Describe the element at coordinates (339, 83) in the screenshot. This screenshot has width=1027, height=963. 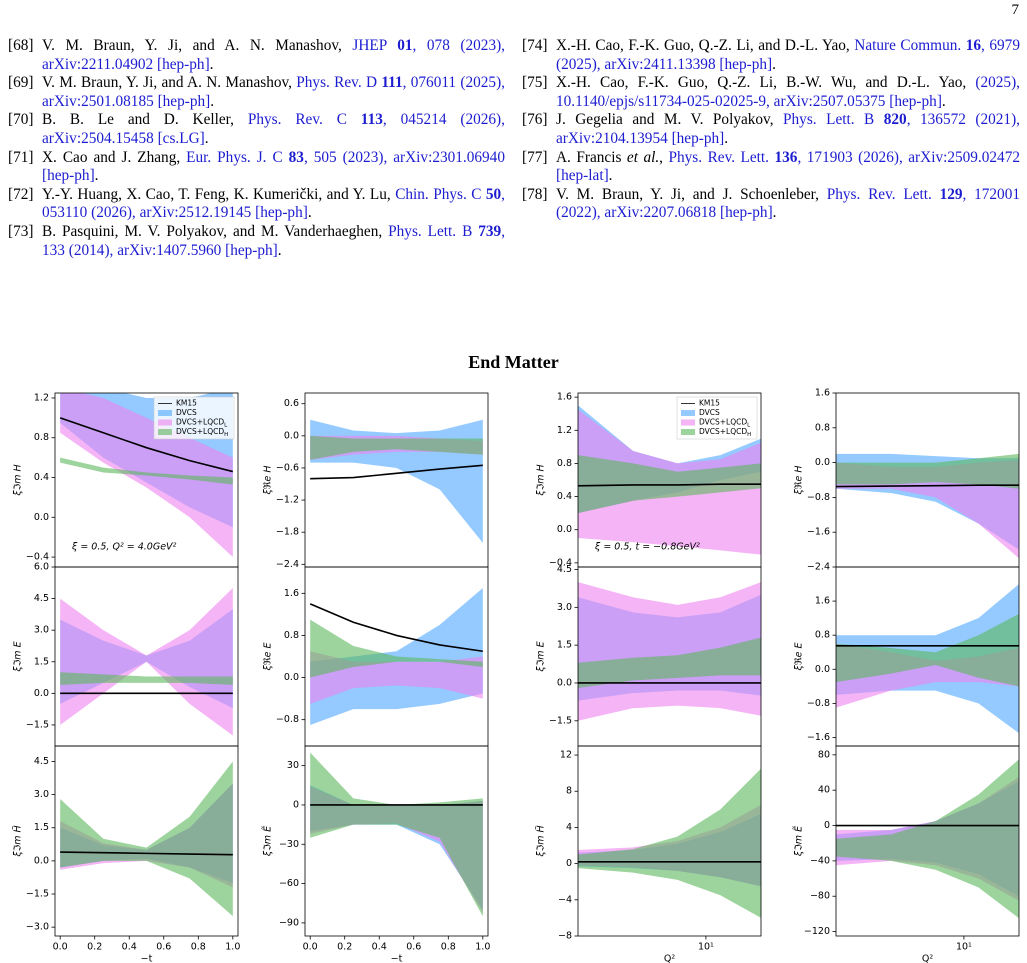
I see `reference-link: Phys. Rev. D` at that location.